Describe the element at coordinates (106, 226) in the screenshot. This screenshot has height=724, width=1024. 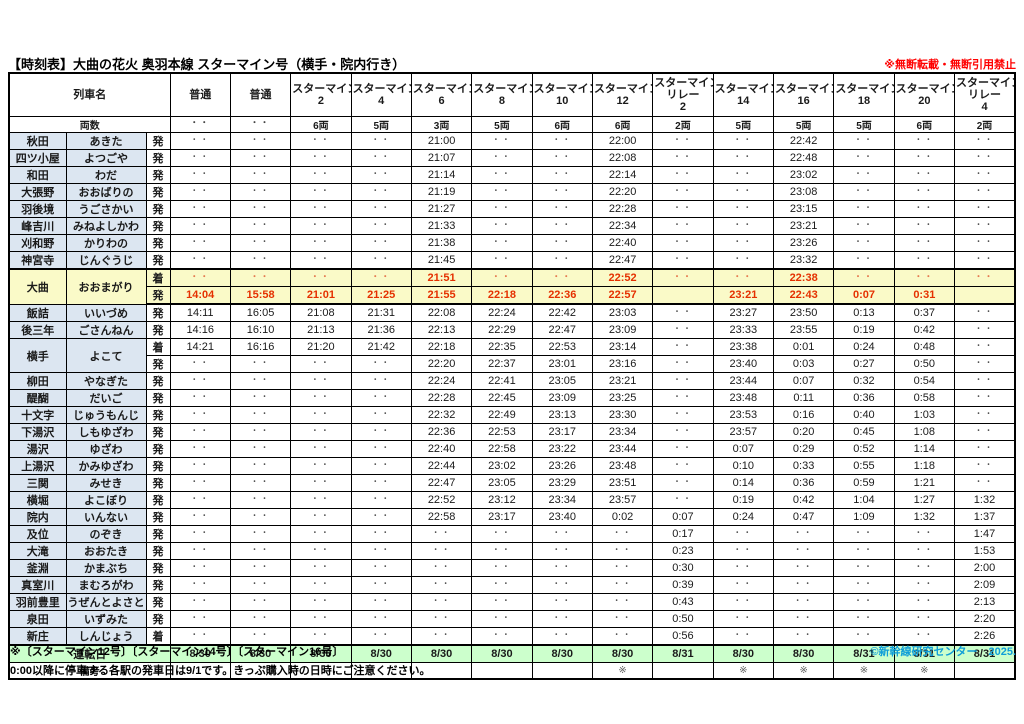
I see `station-kana: みねよしかわ` at that location.